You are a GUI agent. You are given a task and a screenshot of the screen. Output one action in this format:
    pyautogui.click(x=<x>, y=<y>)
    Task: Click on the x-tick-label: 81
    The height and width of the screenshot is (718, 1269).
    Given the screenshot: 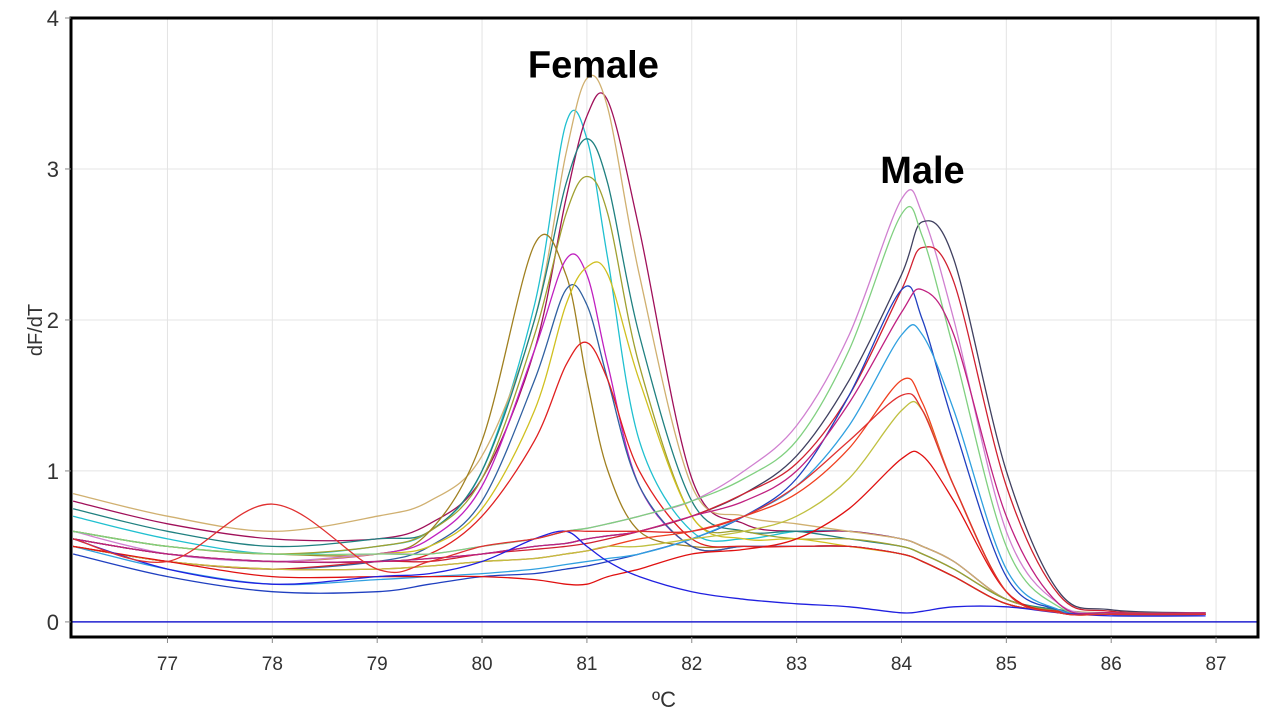 What is the action you would take?
    pyautogui.click(x=586, y=664)
    